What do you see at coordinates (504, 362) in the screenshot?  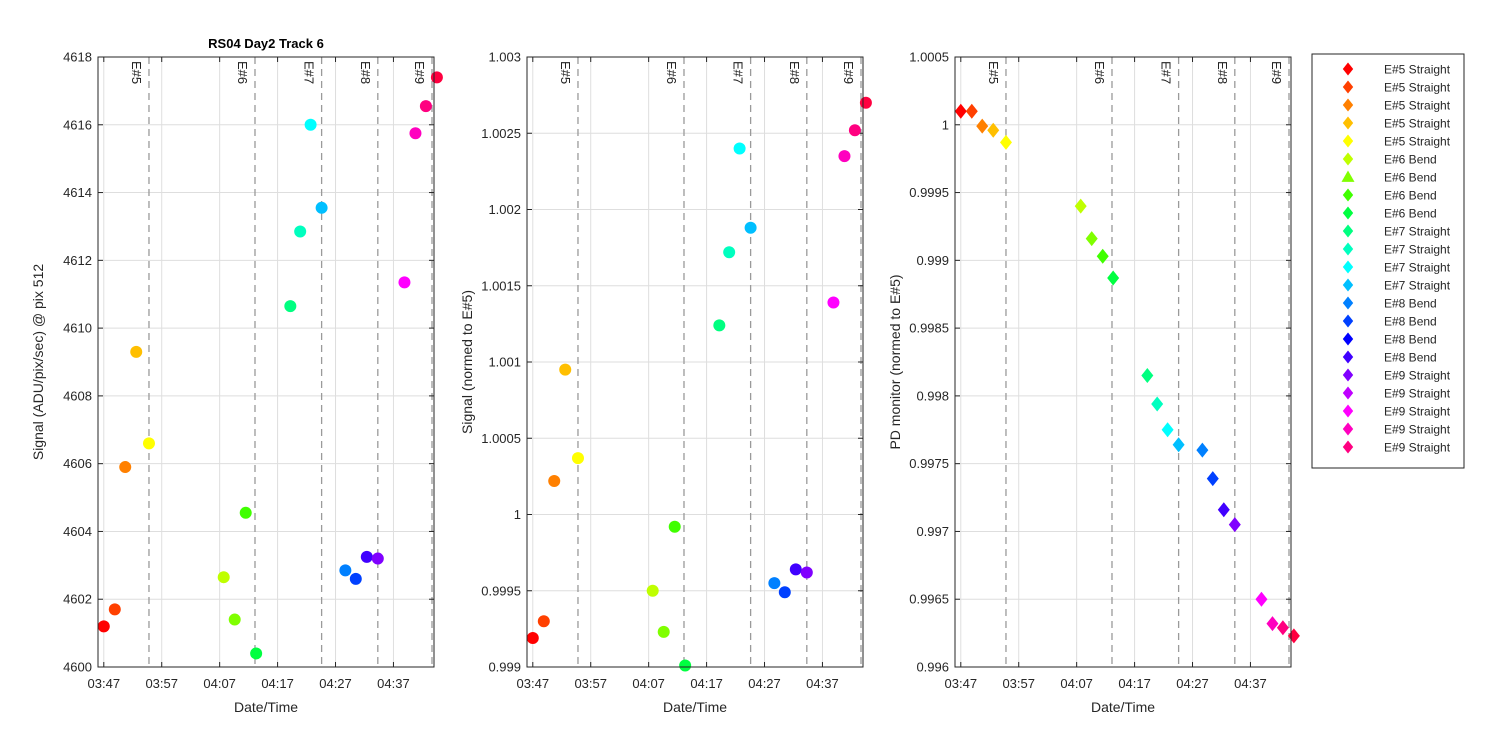 I see `y-tick-label: 1.001` at bounding box center [504, 362].